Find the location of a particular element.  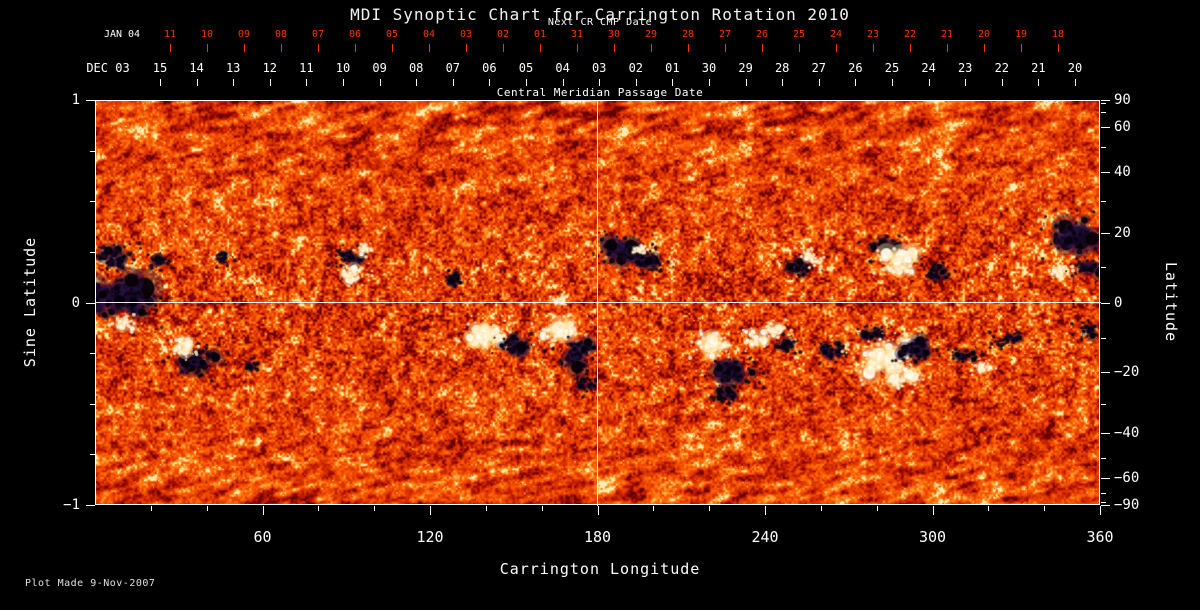

cmp-date-tick-label: 28 is located at coordinates (782, 68).